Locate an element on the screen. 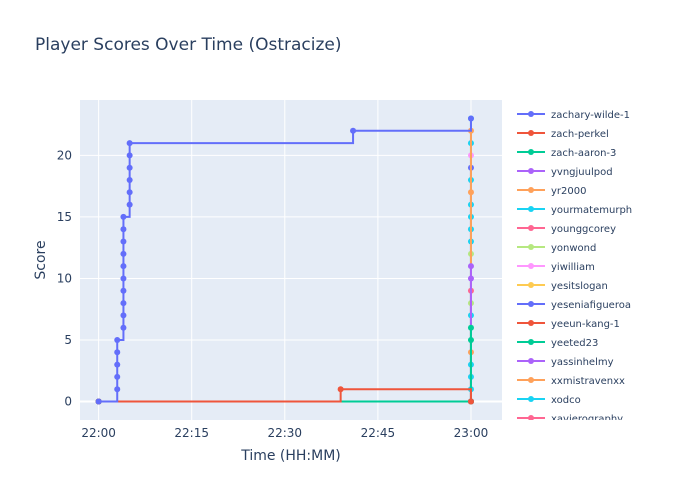 This screenshot has width=700, height=500. legend-item: yesitslogan is located at coordinates (562, 286).